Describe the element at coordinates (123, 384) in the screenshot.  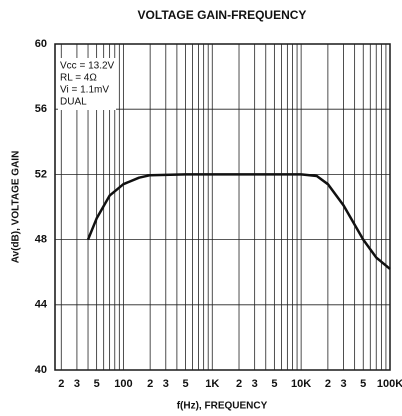
I see `x-tick-label: 100` at that location.